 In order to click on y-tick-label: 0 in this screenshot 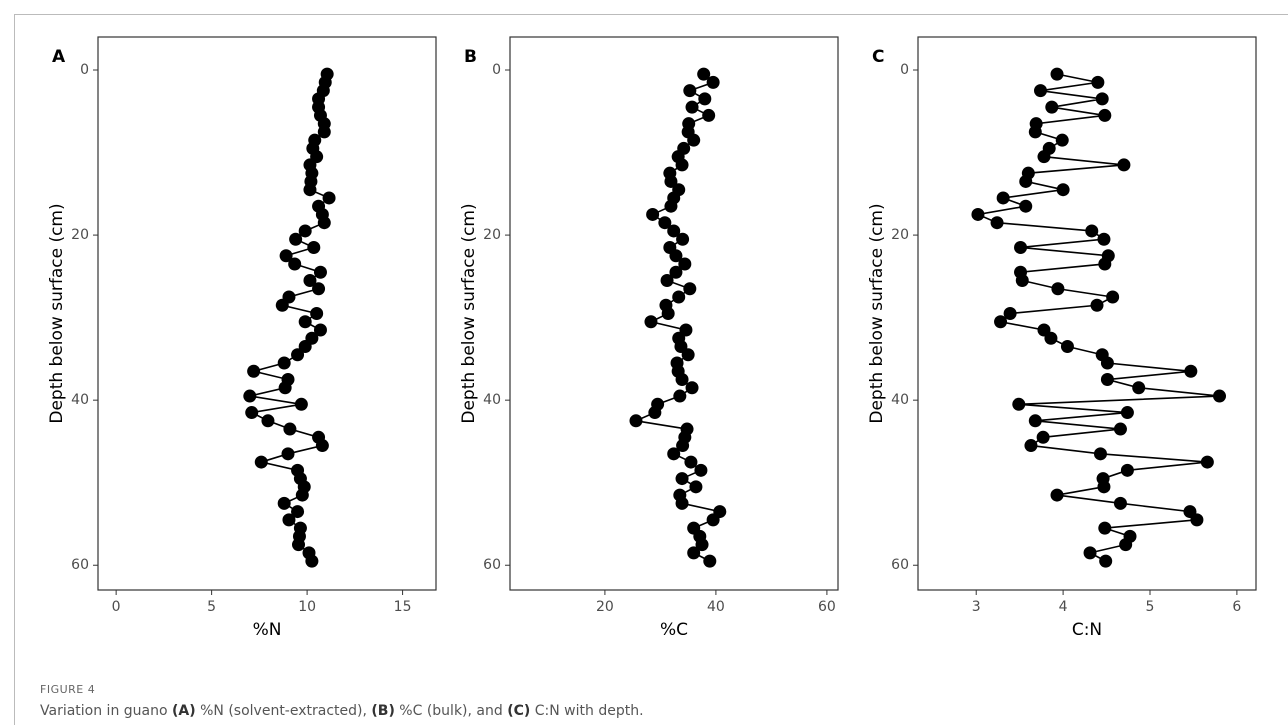, I will do `click(84, 70)`.